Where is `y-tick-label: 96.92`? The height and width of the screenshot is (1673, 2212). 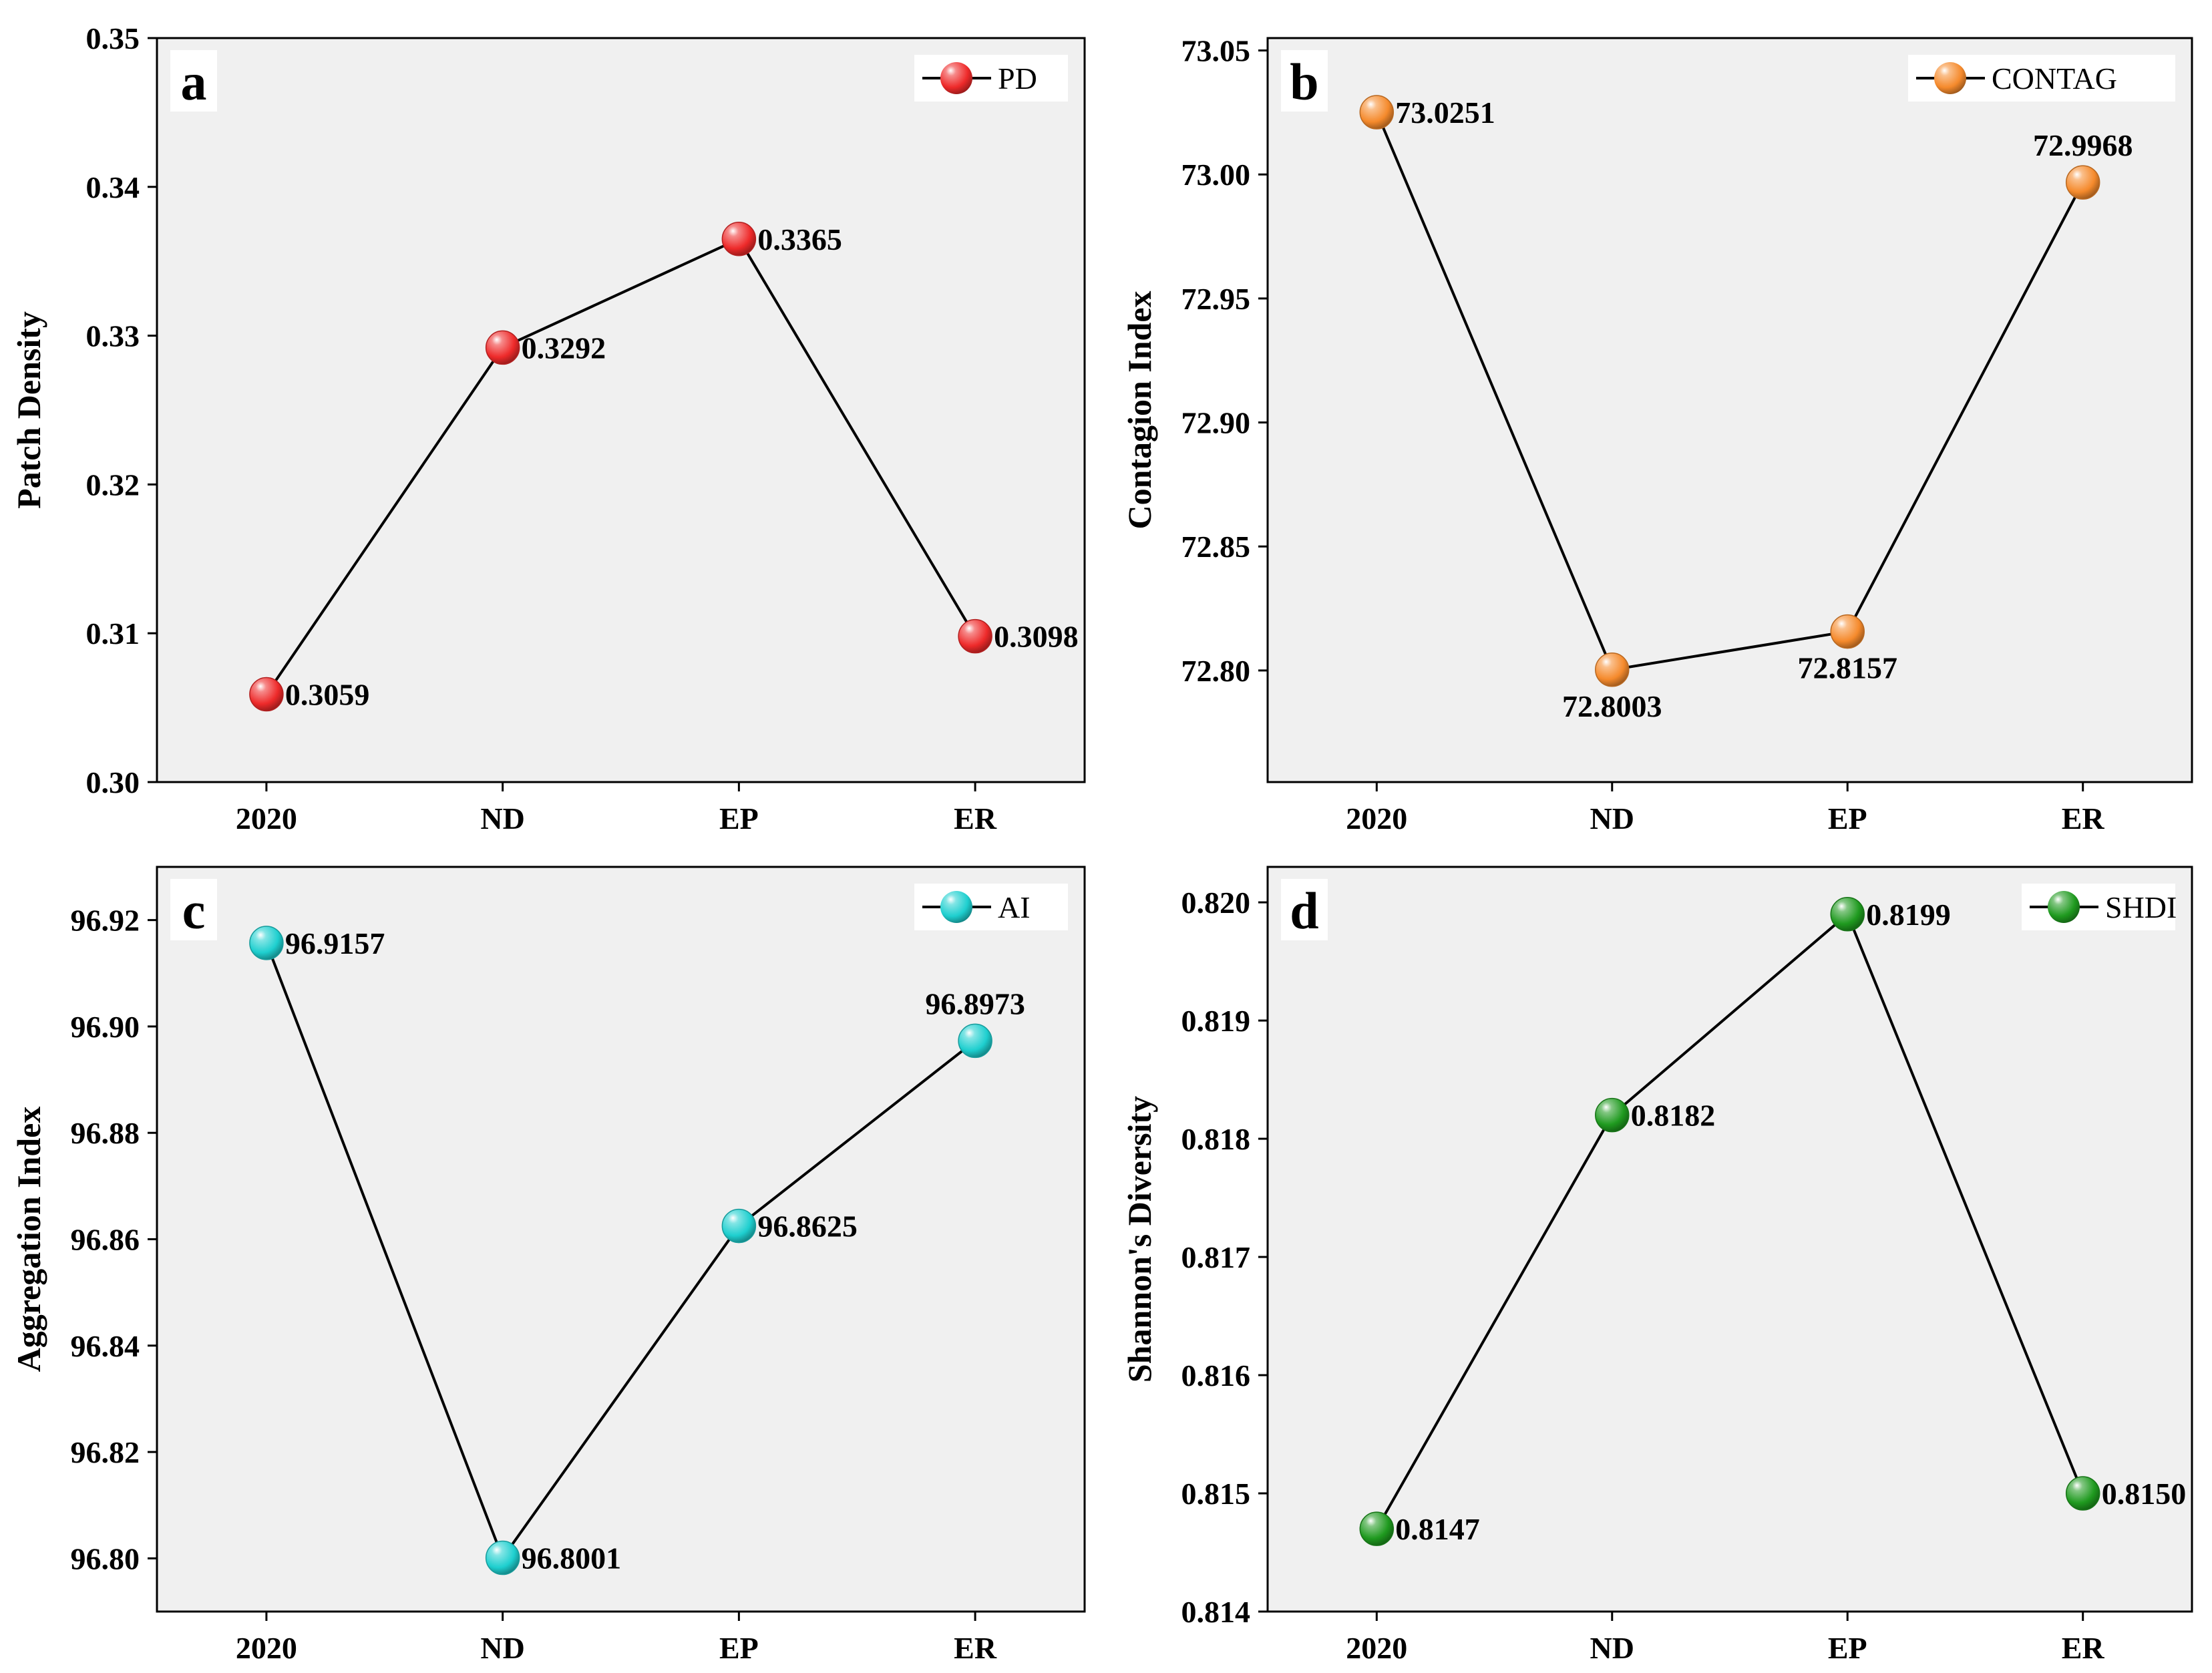 y-tick-label: 96.92 is located at coordinates (105, 921).